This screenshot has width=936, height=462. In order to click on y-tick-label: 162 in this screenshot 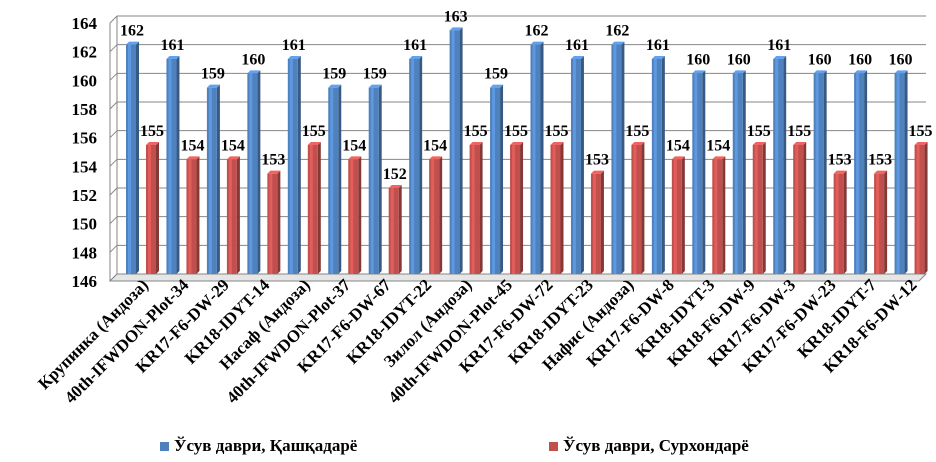, I will do `click(85, 52)`.